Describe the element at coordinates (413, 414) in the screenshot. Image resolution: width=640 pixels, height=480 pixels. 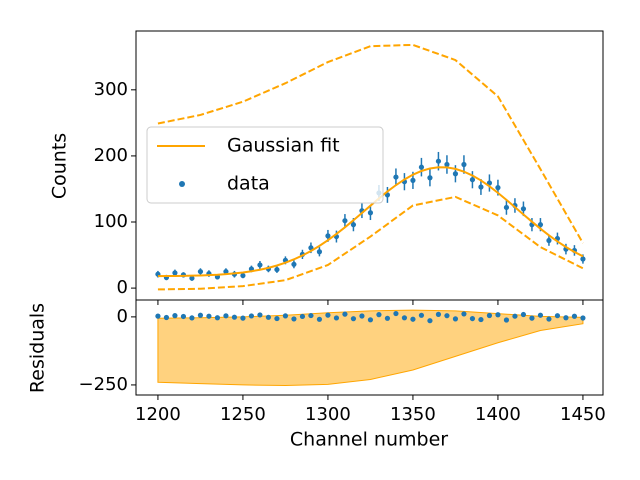
I see `x-tick-label: 1350` at that location.